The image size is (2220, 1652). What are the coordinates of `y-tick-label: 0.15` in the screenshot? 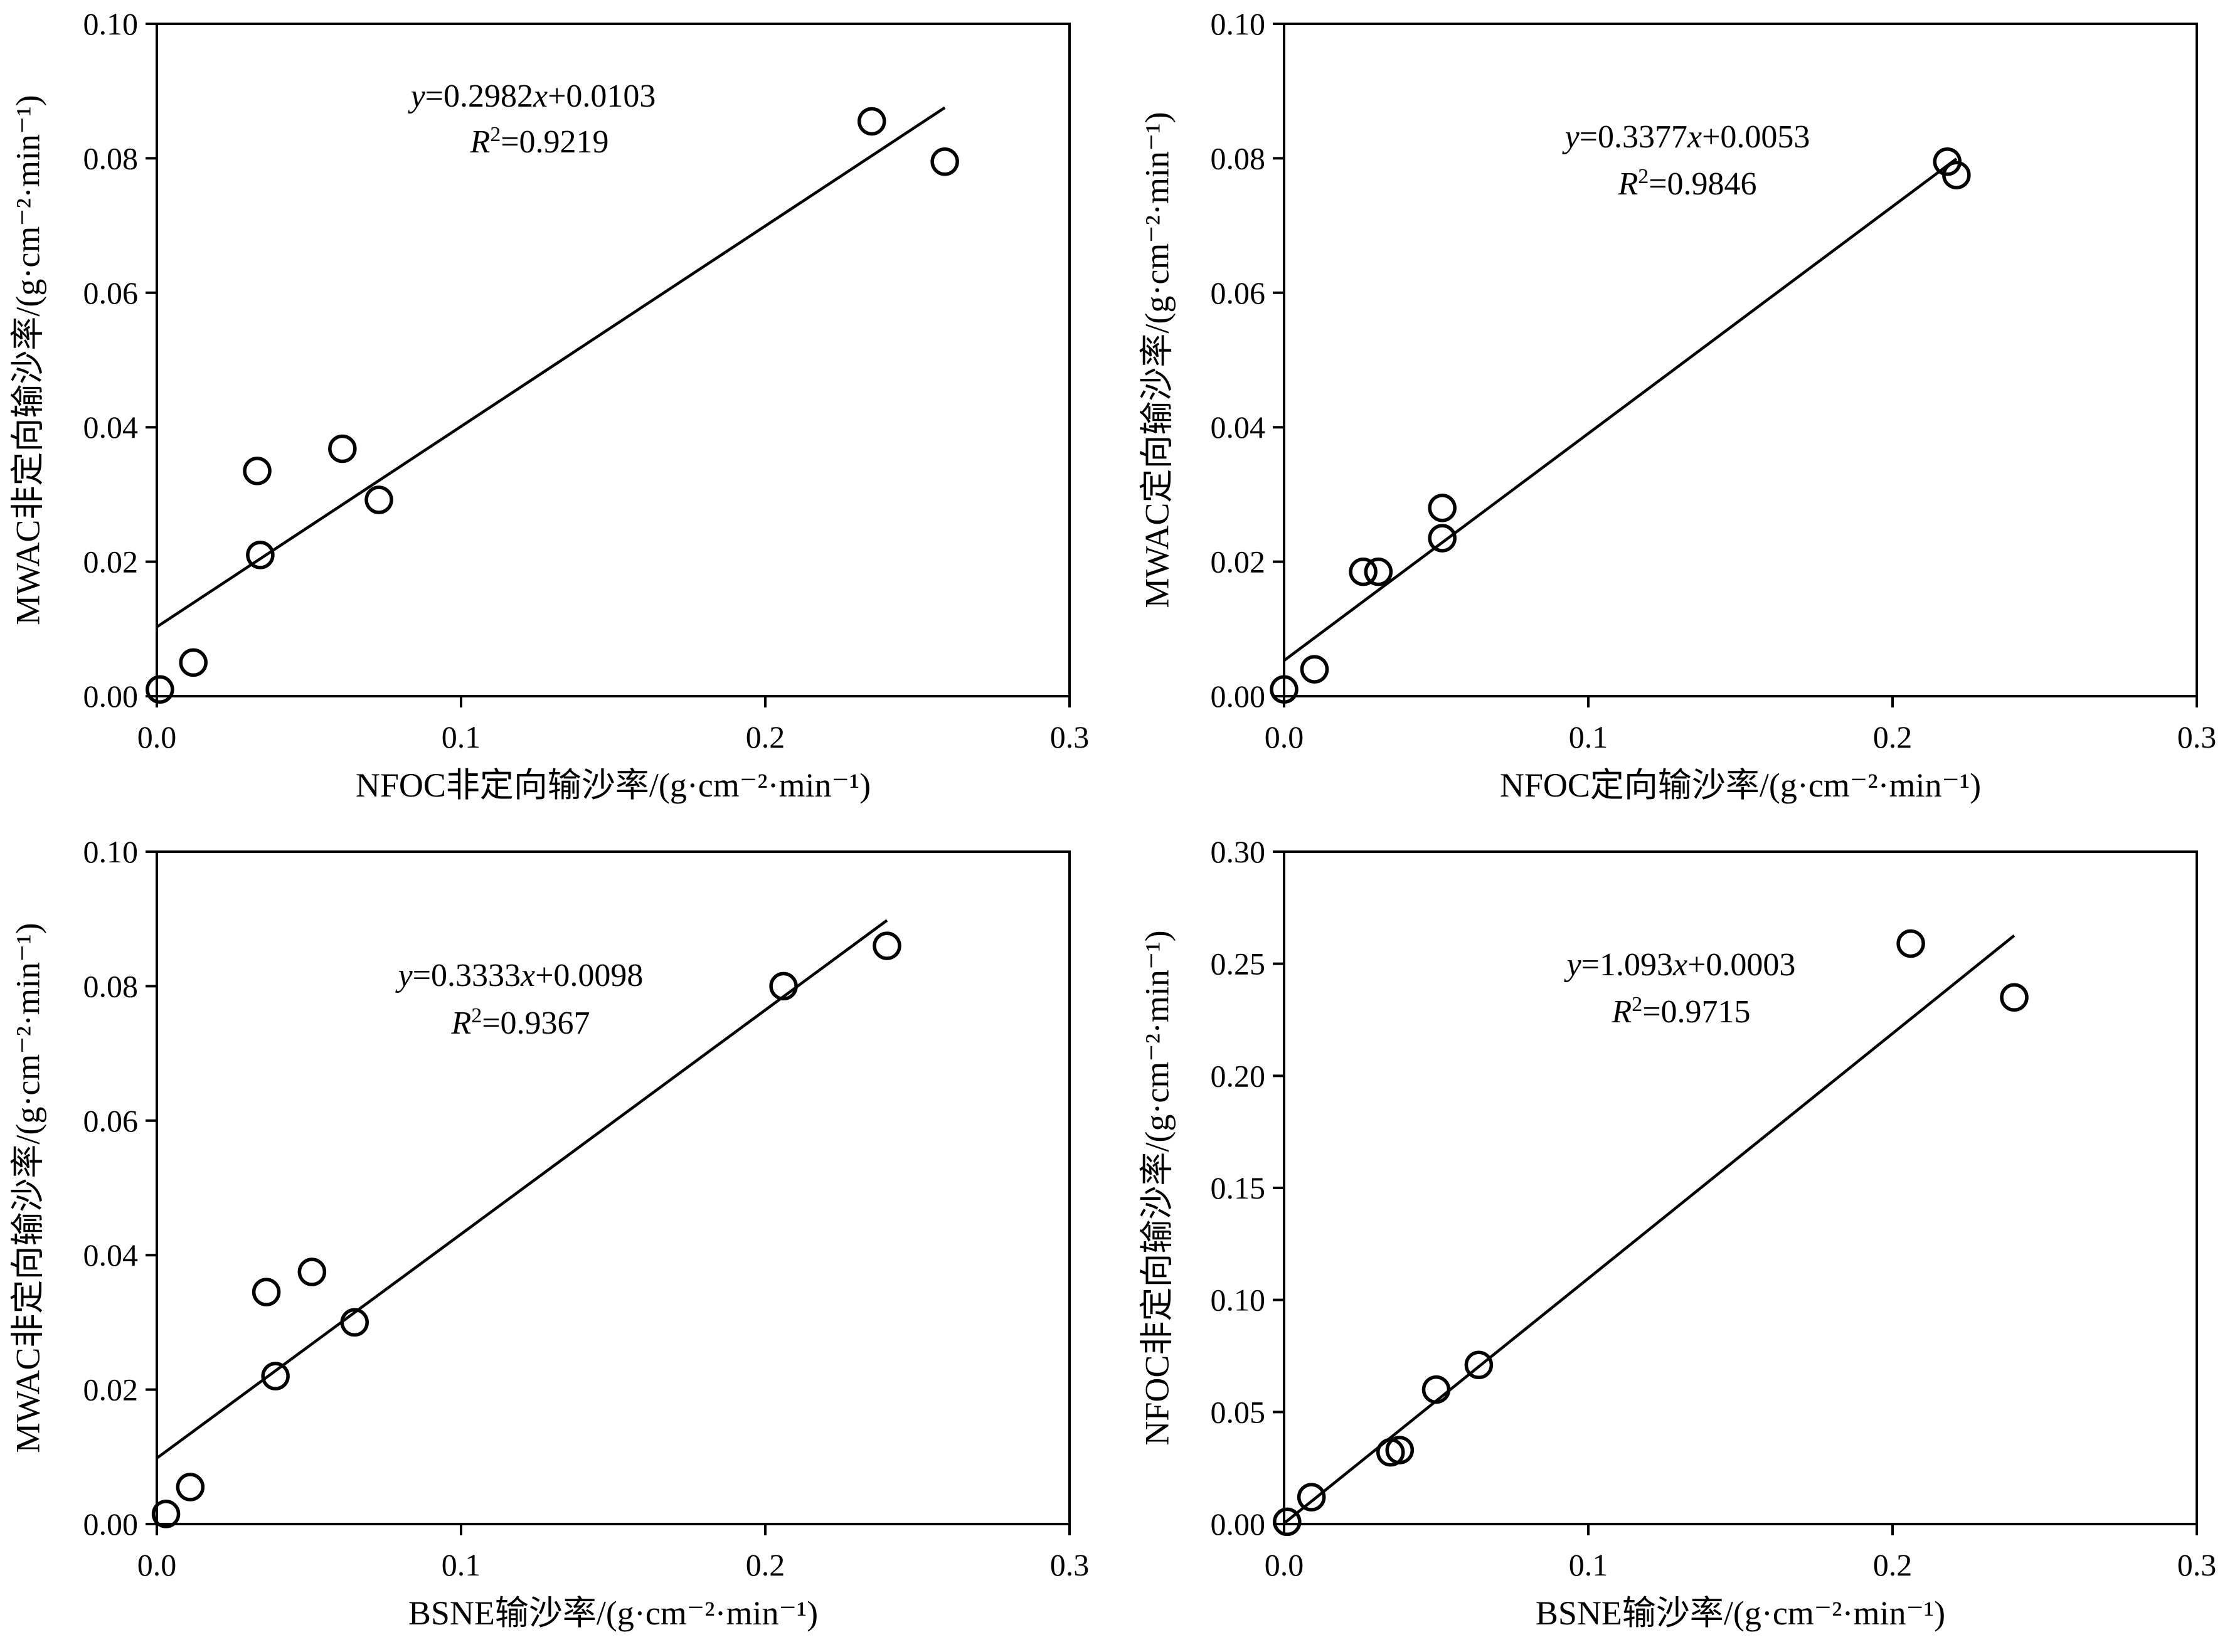 It's located at (1238, 1187).